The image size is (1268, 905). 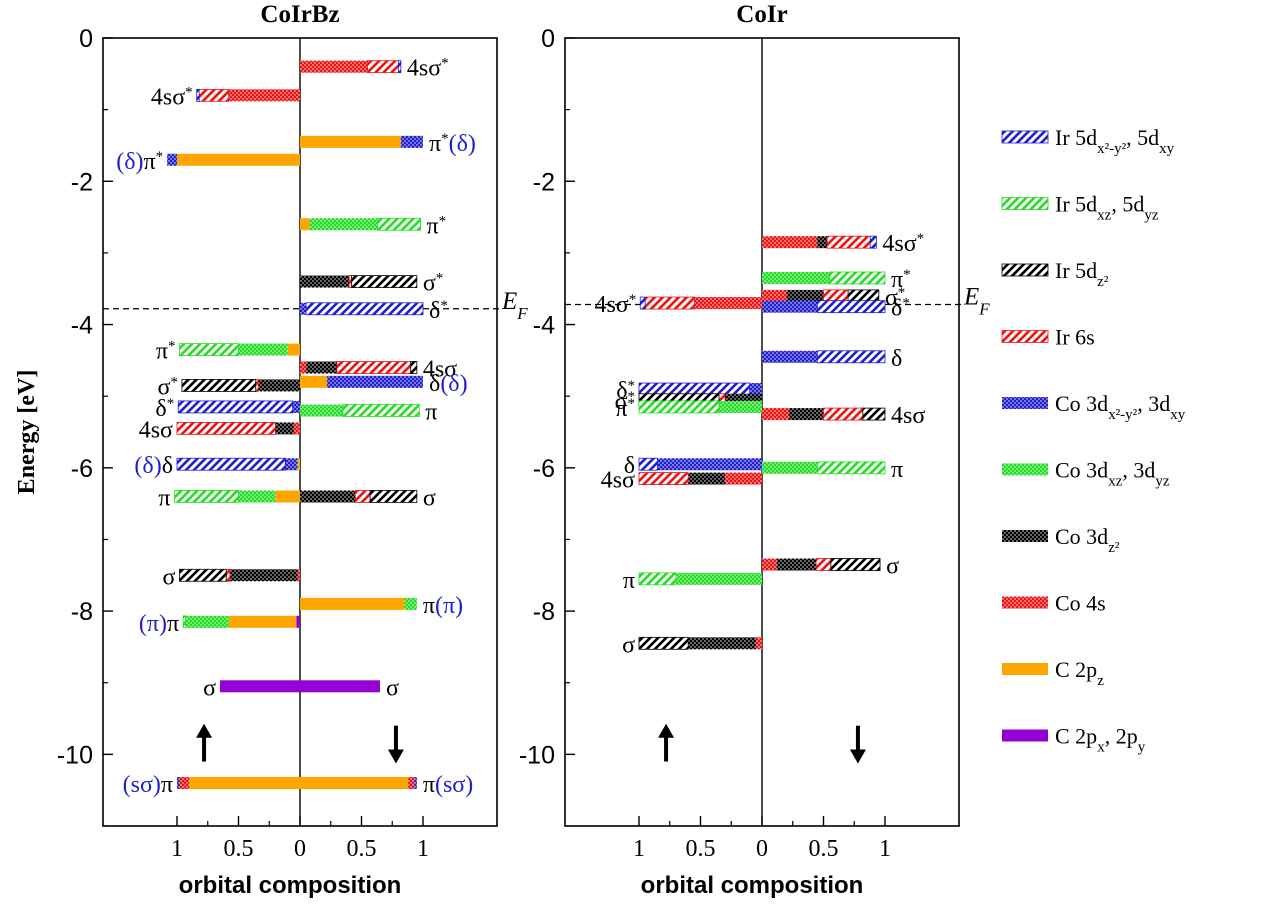 What do you see at coordinates (164, 409) in the screenshot?
I see `level-label: δ*` at bounding box center [164, 409].